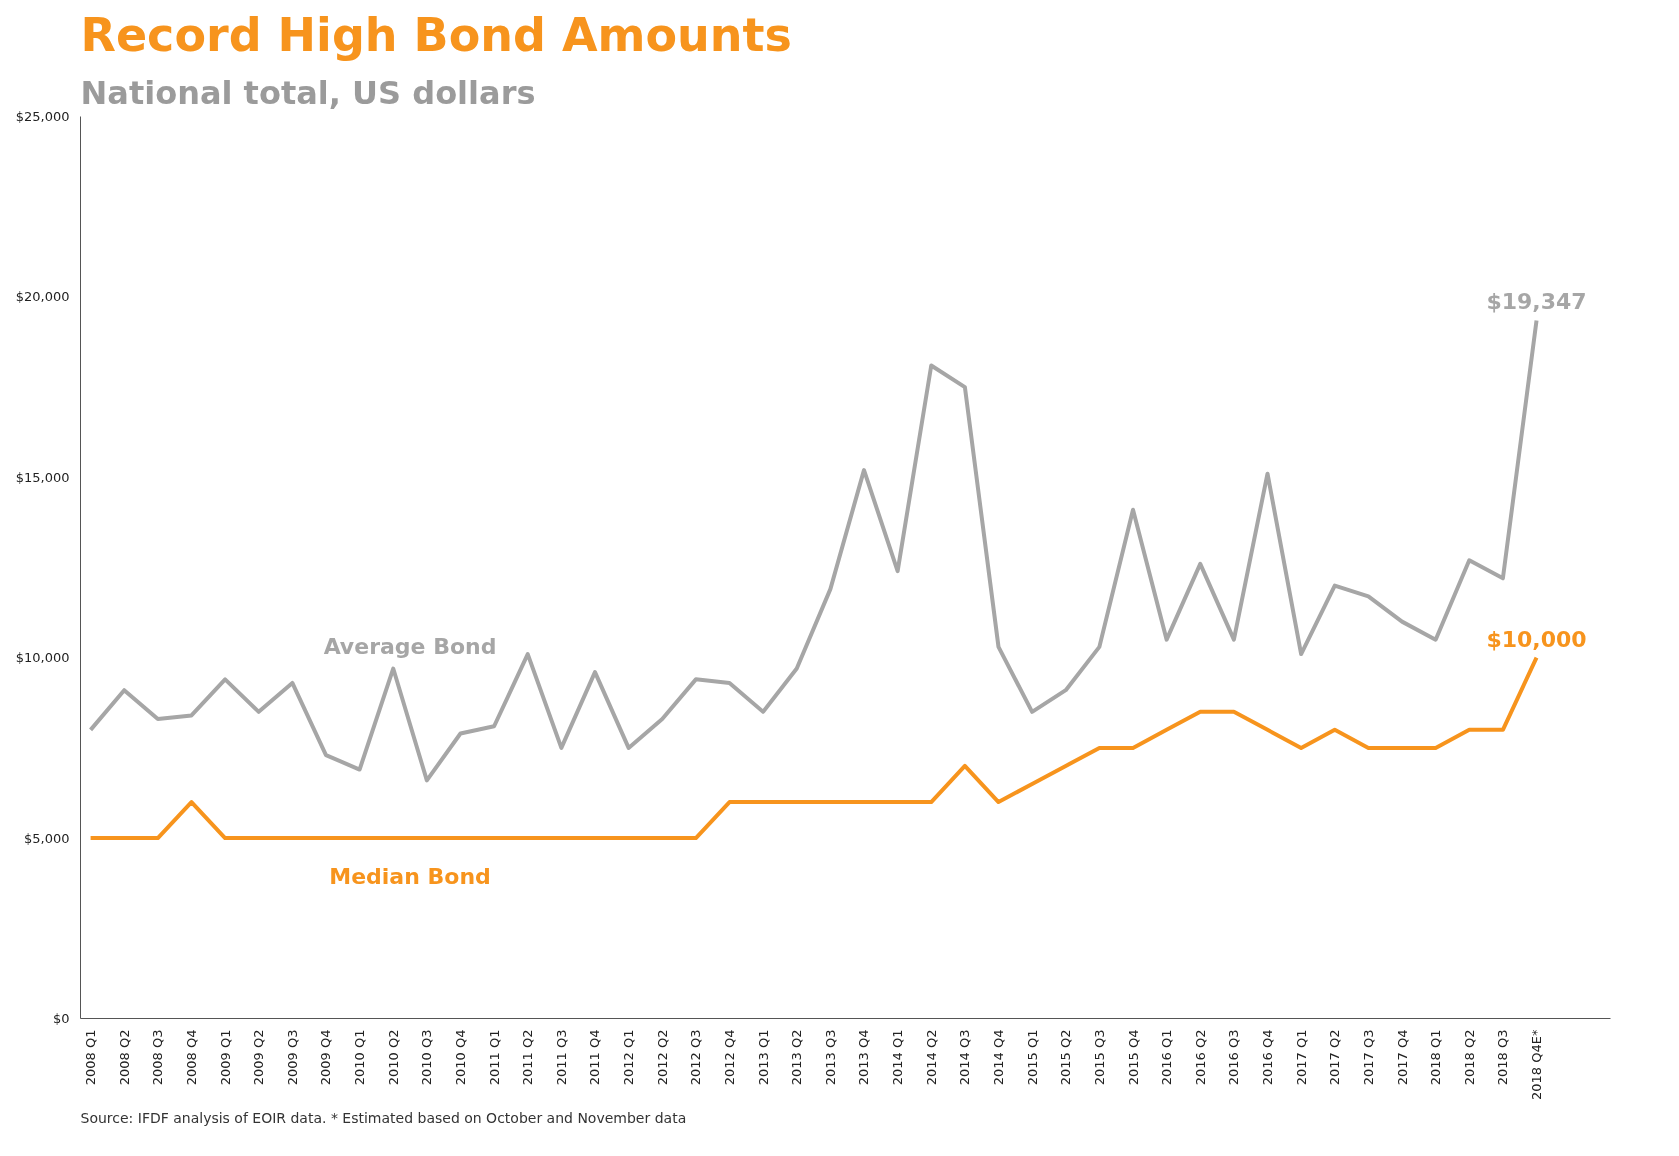  I want to click on x-tick-label: 2009 Q2, so click(259, 1057).